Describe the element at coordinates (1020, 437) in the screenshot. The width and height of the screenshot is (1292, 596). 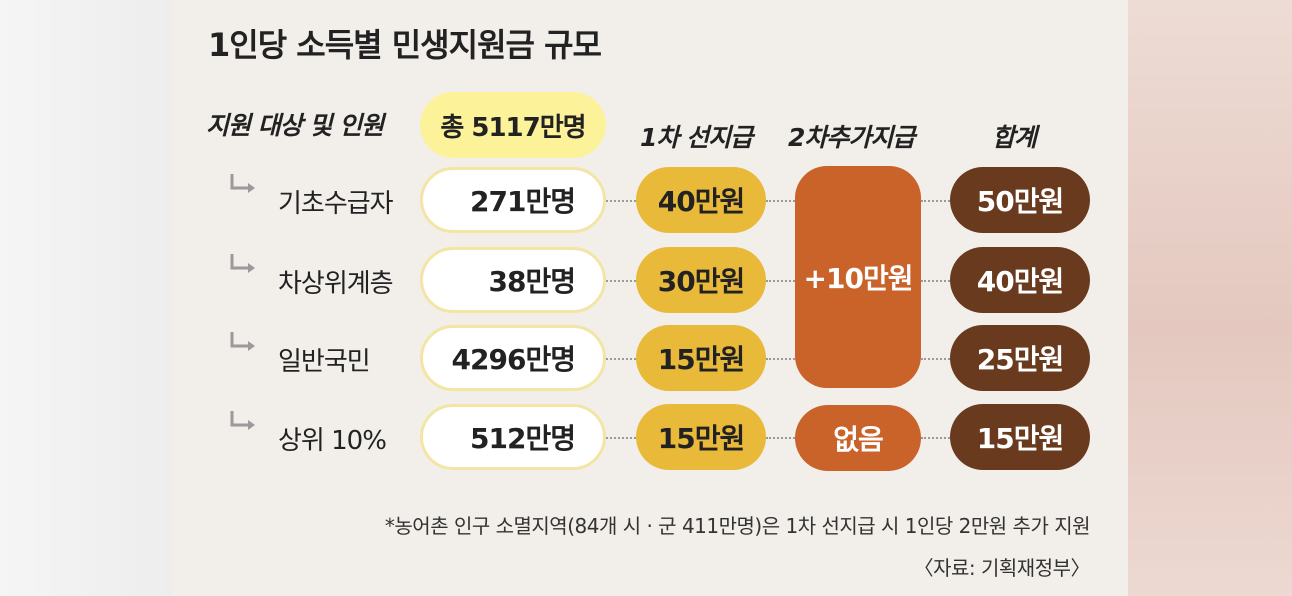
I see `total-pill: 15만원` at that location.